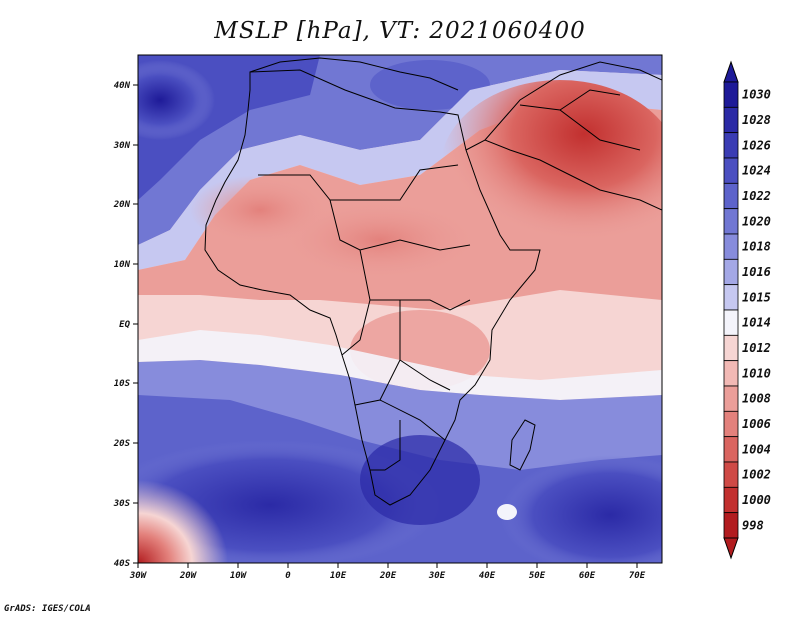 The width and height of the screenshot is (800, 618). What do you see at coordinates (756, 247) in the screenshot?
I see `colorbar-label: 1018` at bounding box center [756, 247].